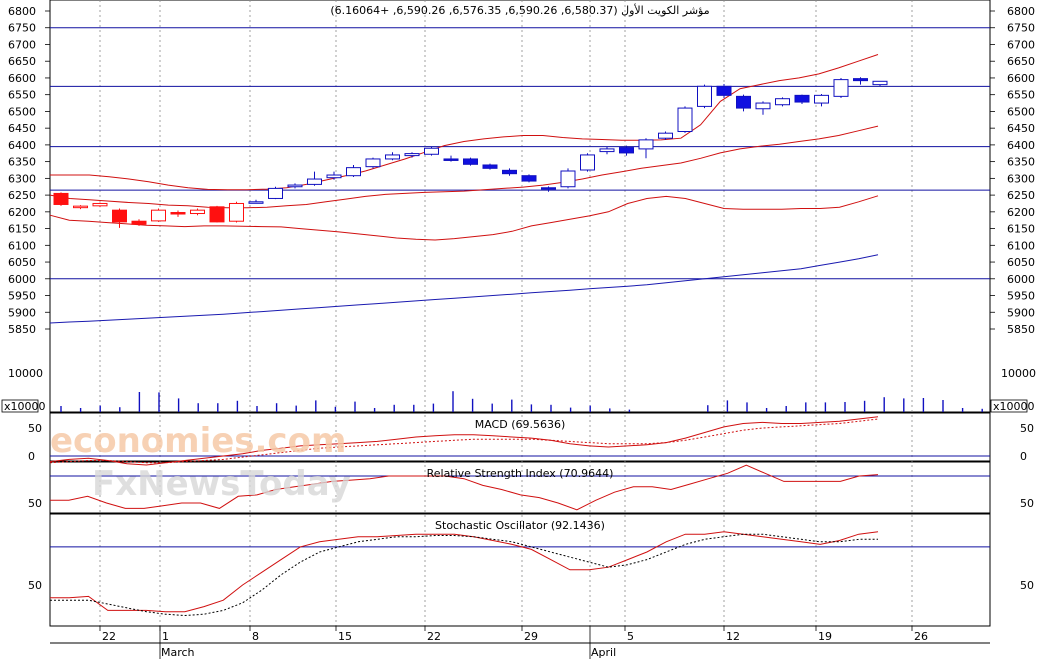 This screenshot has height=659, width=1040. What do you see at coordinates (464, 575) in the screenshot?
I see `stoch-d-line` at bounding box center [464, 575].